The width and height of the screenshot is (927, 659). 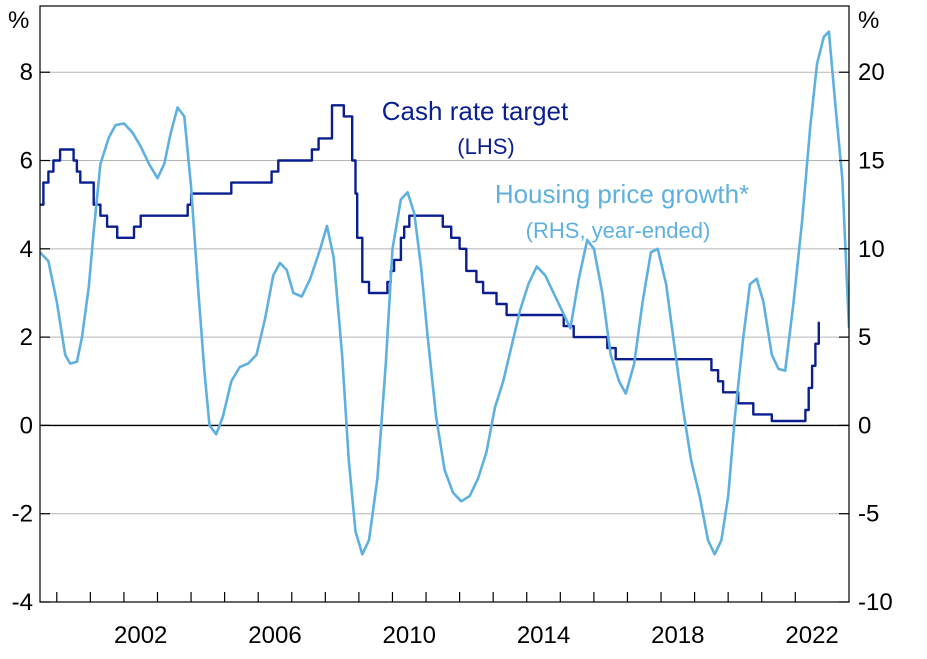 I want to click on housing-annotation: Housing price growth*, so click(x=622, y=194).